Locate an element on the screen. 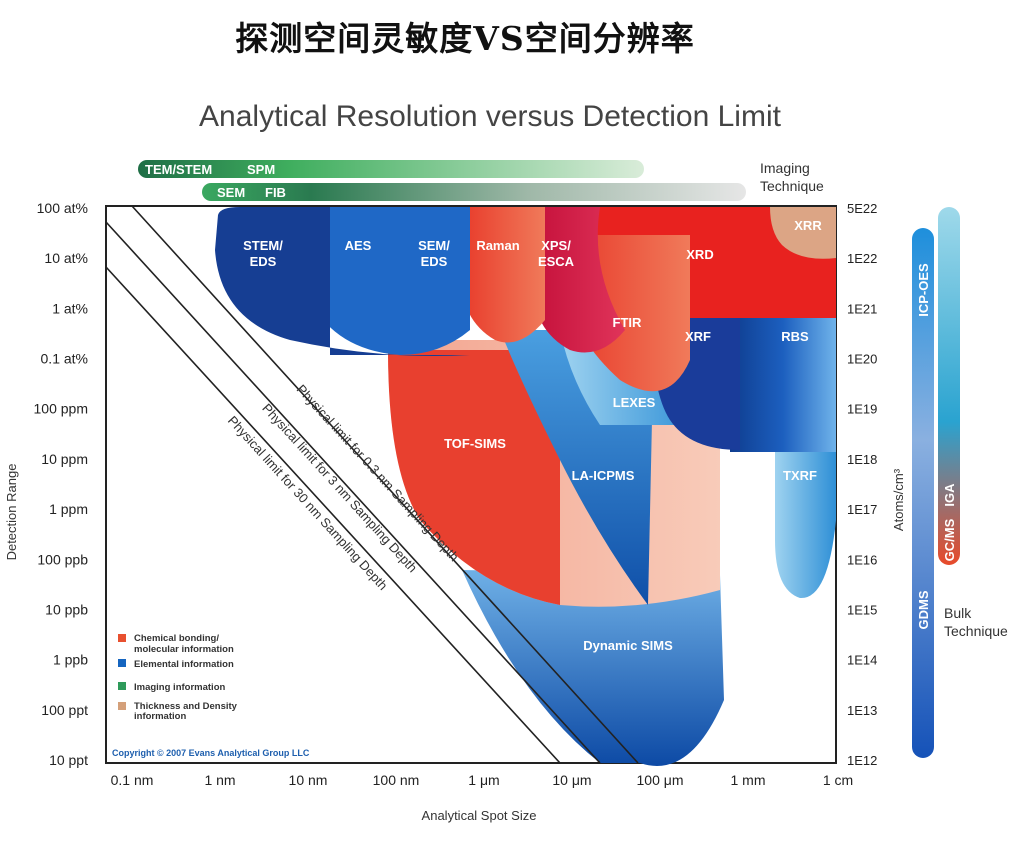 The width and height of the screenshot is (1024, 847). legend-label: Imaging information is located at coordinates (180, 687).